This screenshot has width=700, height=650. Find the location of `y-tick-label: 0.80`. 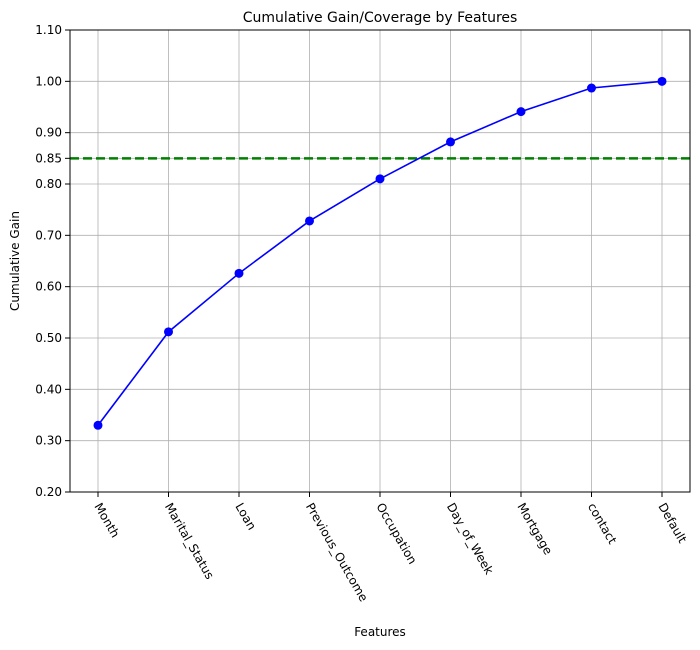

y-tick-label: 0.80 is located at coordinates (48, 184).